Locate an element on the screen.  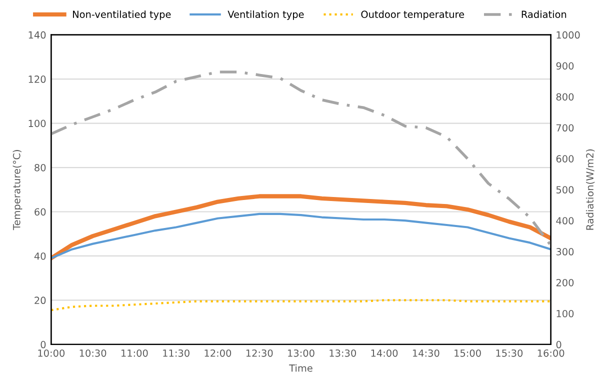
x-tick-label: 12:00 is located at coordinates (218, 353).